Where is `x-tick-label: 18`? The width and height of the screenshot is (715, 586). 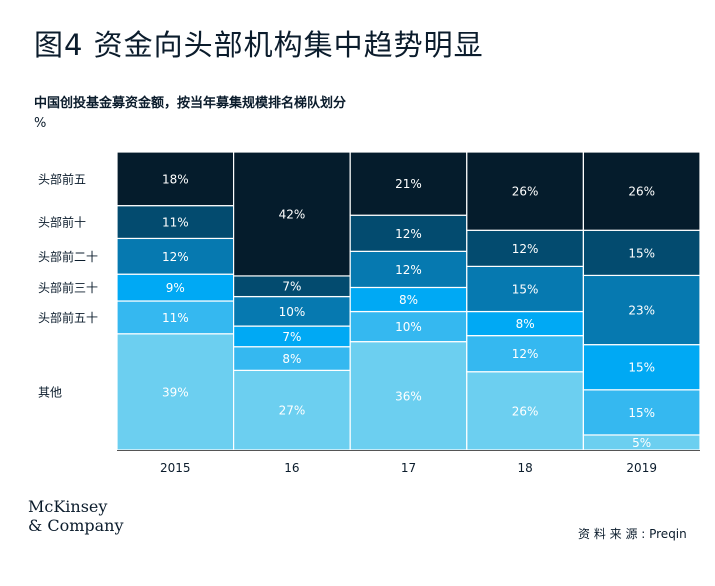
x-tick-label: 18 is located at coordinates (524, 468).